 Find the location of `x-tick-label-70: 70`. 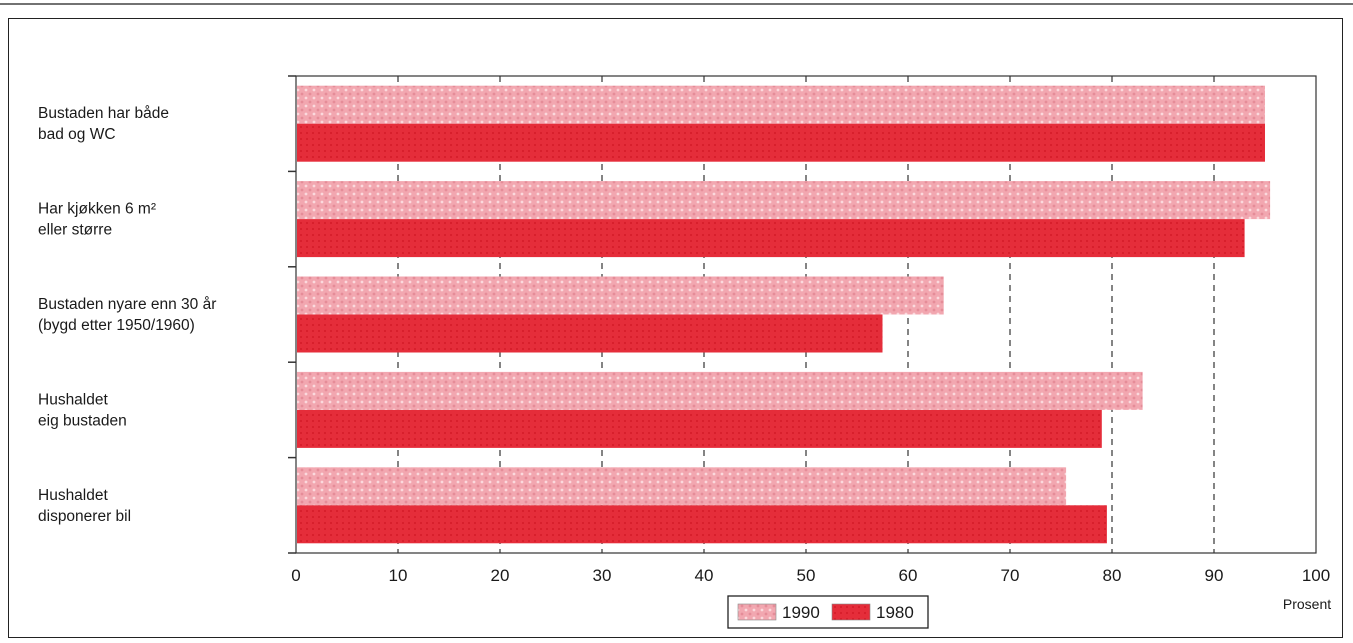

x-tick-label-70: 70 is located at coordinates (1010, 575).